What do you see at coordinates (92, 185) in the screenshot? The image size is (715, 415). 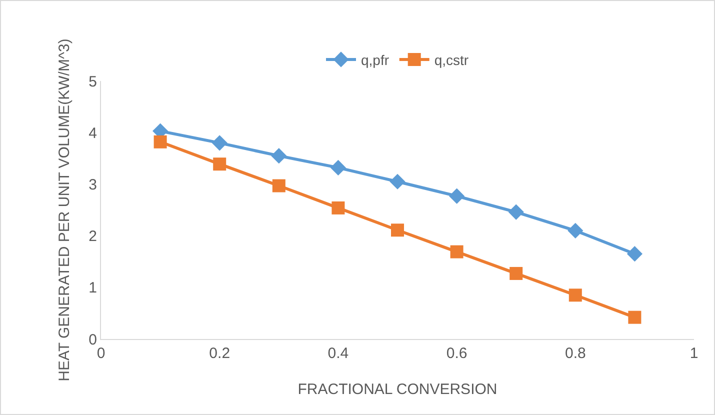 I see `y-tick-label: 3` at bounding box center [92, 185].